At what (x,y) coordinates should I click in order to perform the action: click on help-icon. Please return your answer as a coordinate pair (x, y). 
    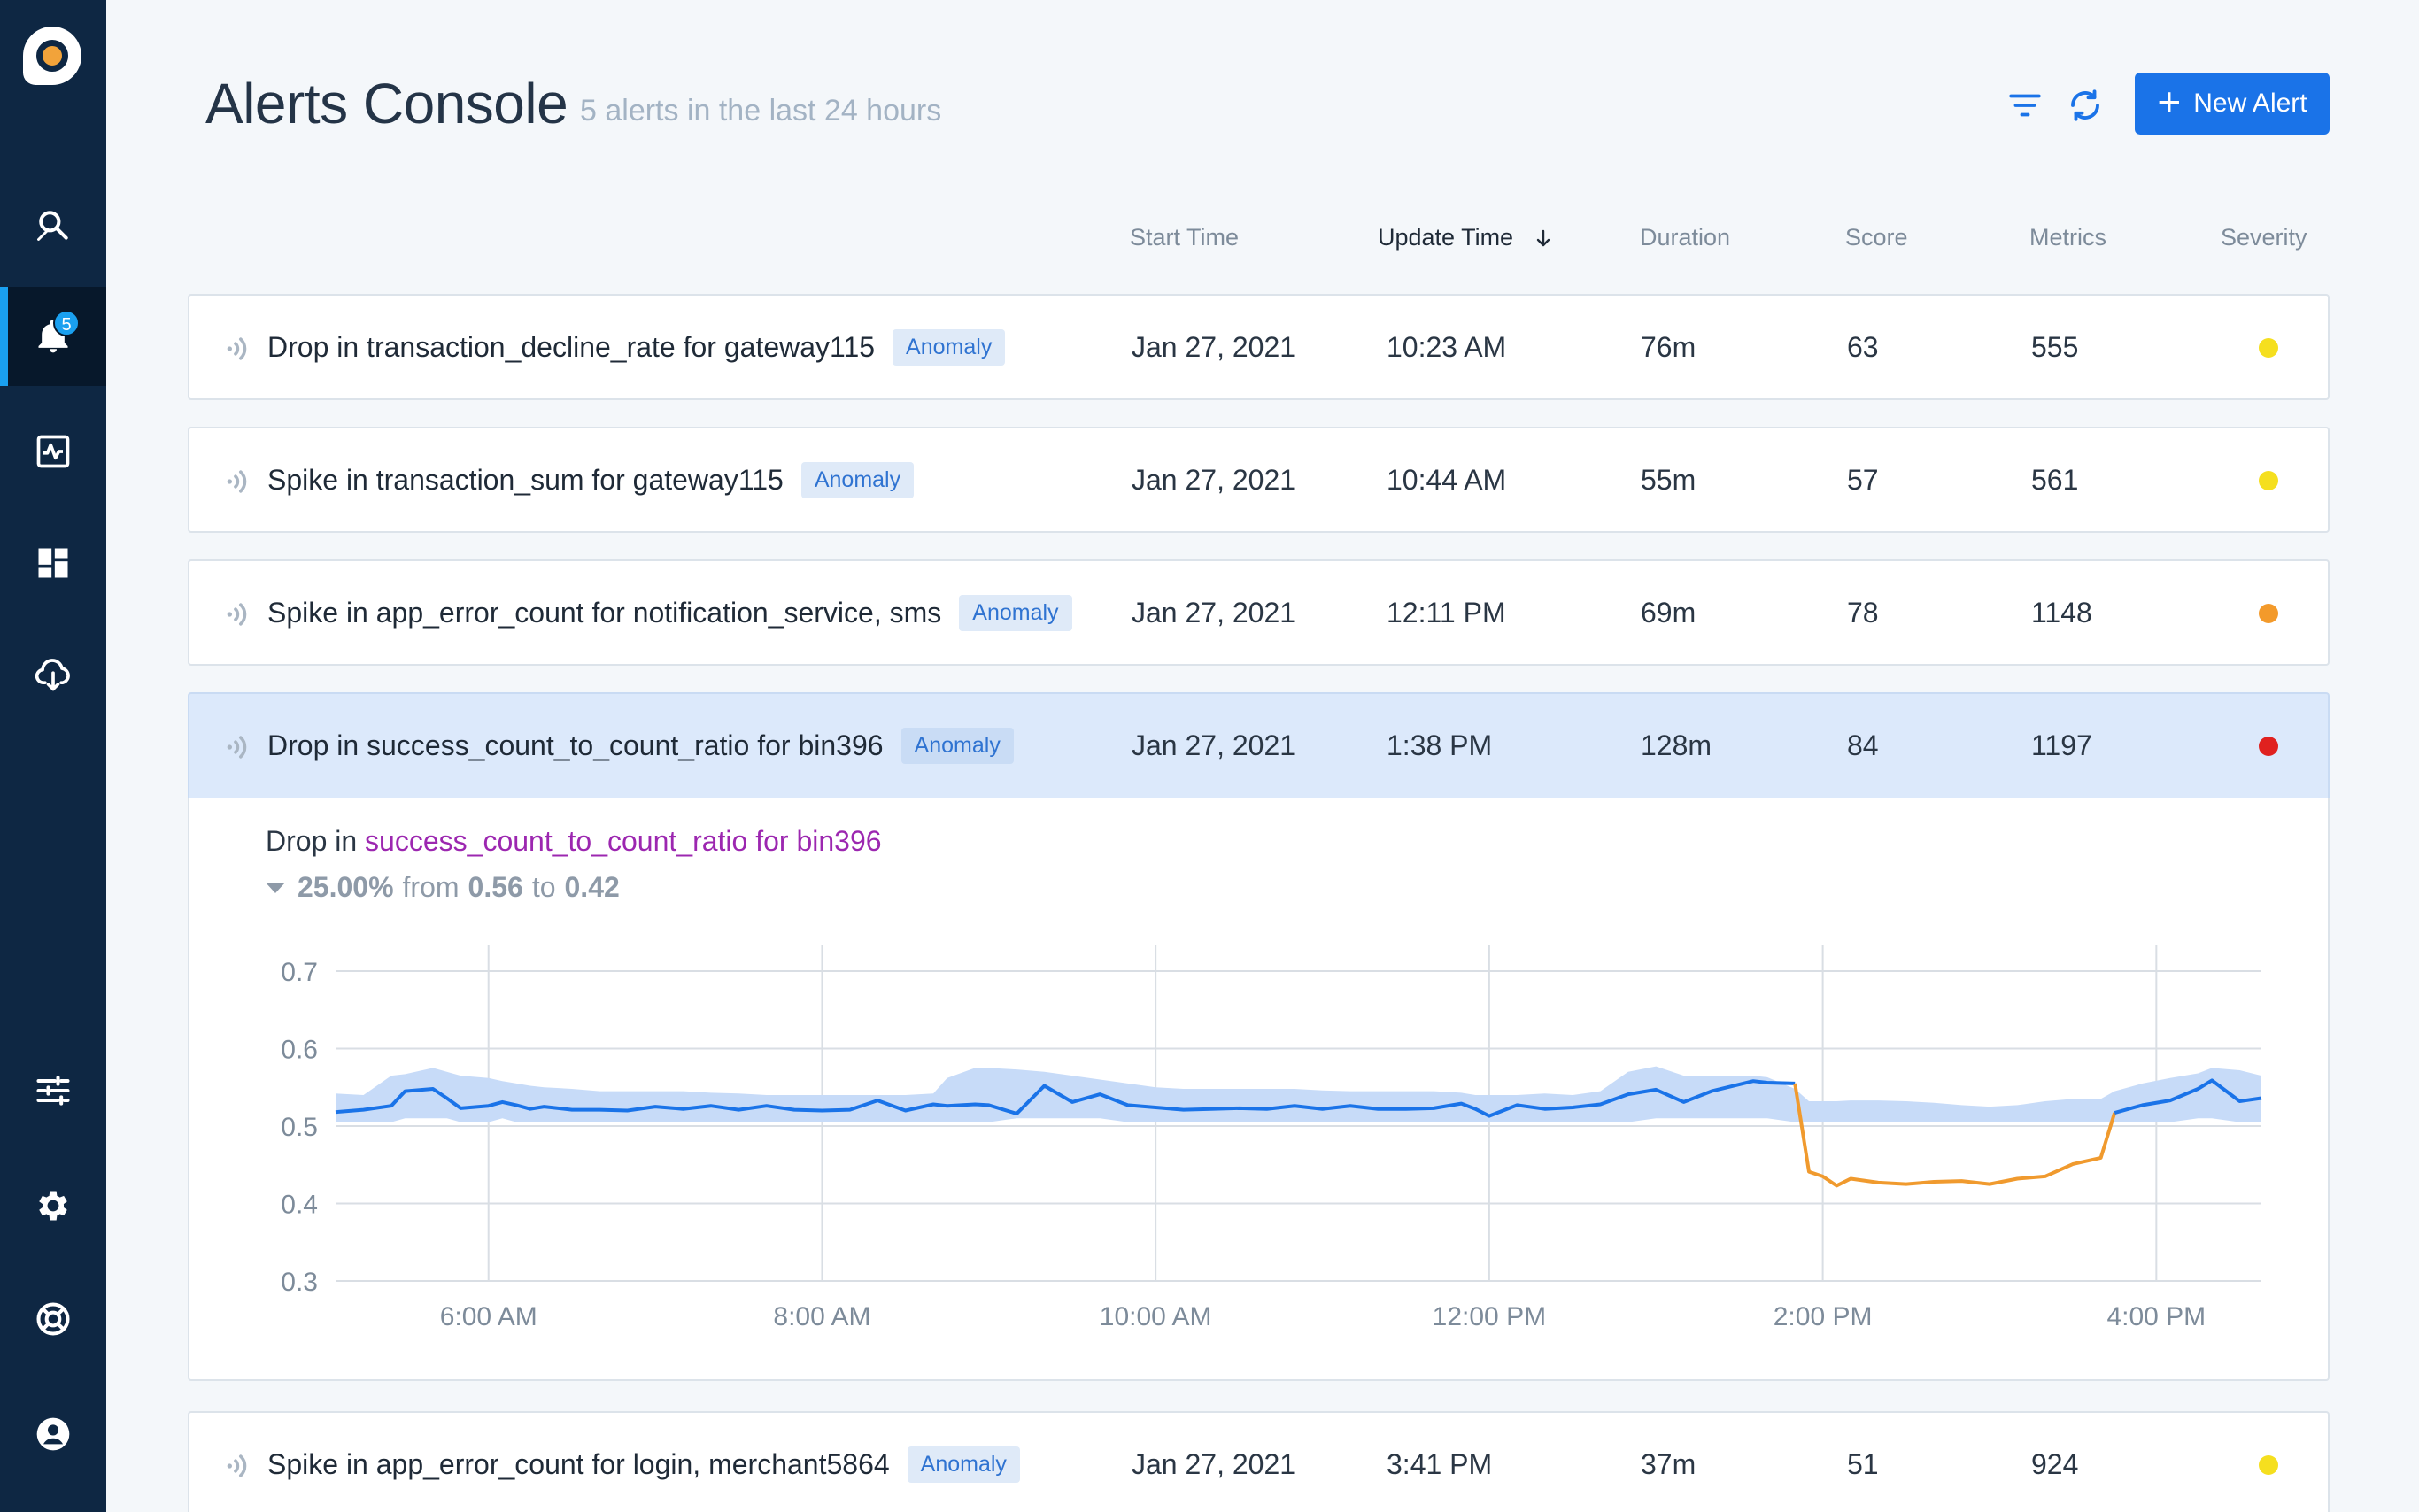
    Looking at the image, I should click on (53, 1319).